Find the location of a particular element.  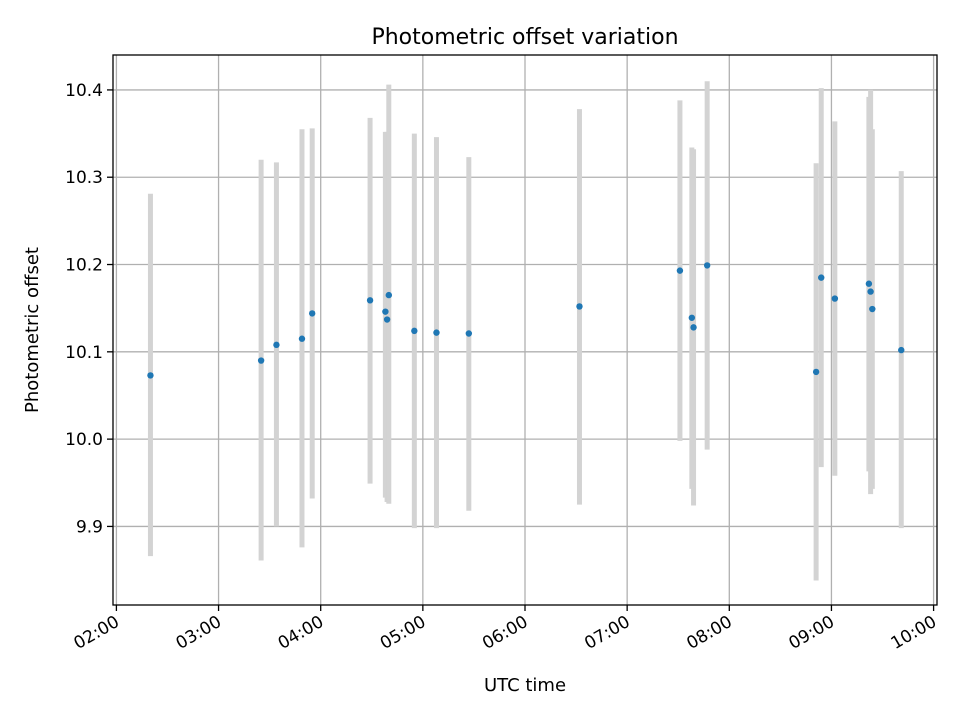

y-tick-label: 10.0 is located at coordinates (84, 440).